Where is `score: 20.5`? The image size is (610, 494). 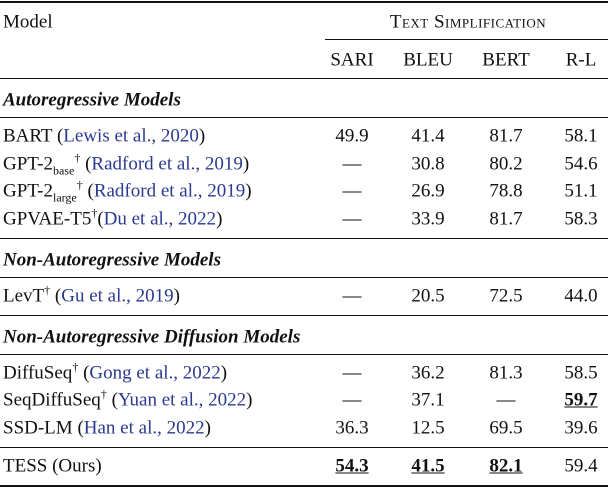 score: 20.5 is located at coordinates (428, 295).